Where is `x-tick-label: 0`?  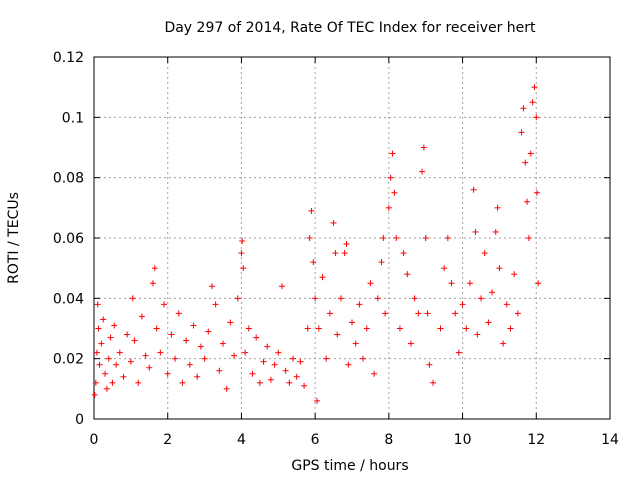 x-tick-label: 0 is located at coordinates (94, 440).